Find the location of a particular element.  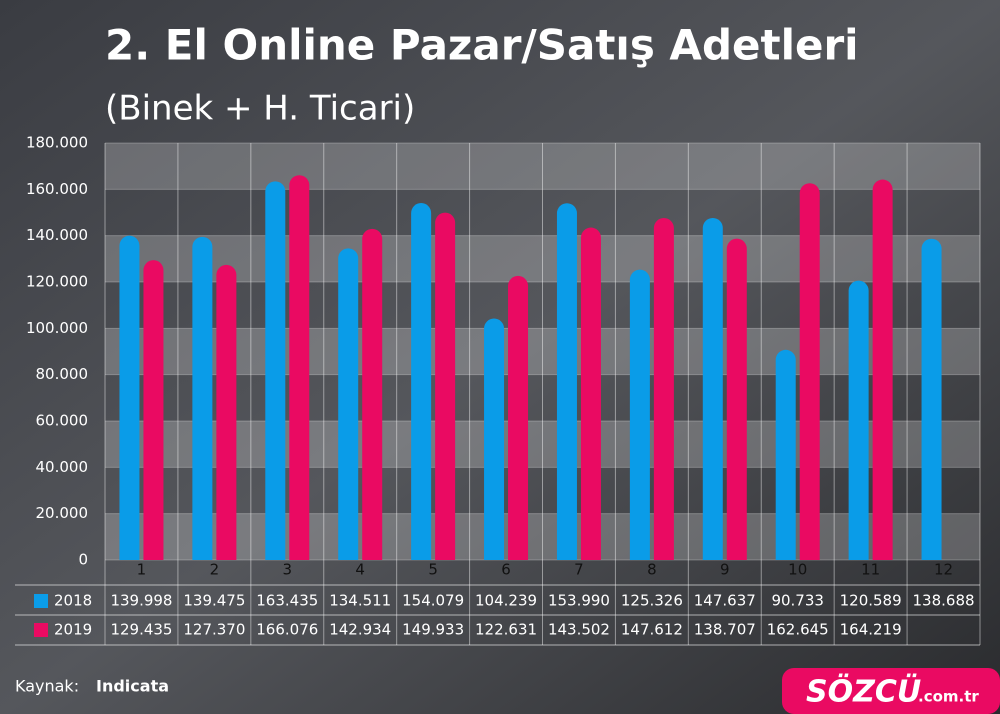

y-tick-label: 180.000 is located at coordinates (57, 143).